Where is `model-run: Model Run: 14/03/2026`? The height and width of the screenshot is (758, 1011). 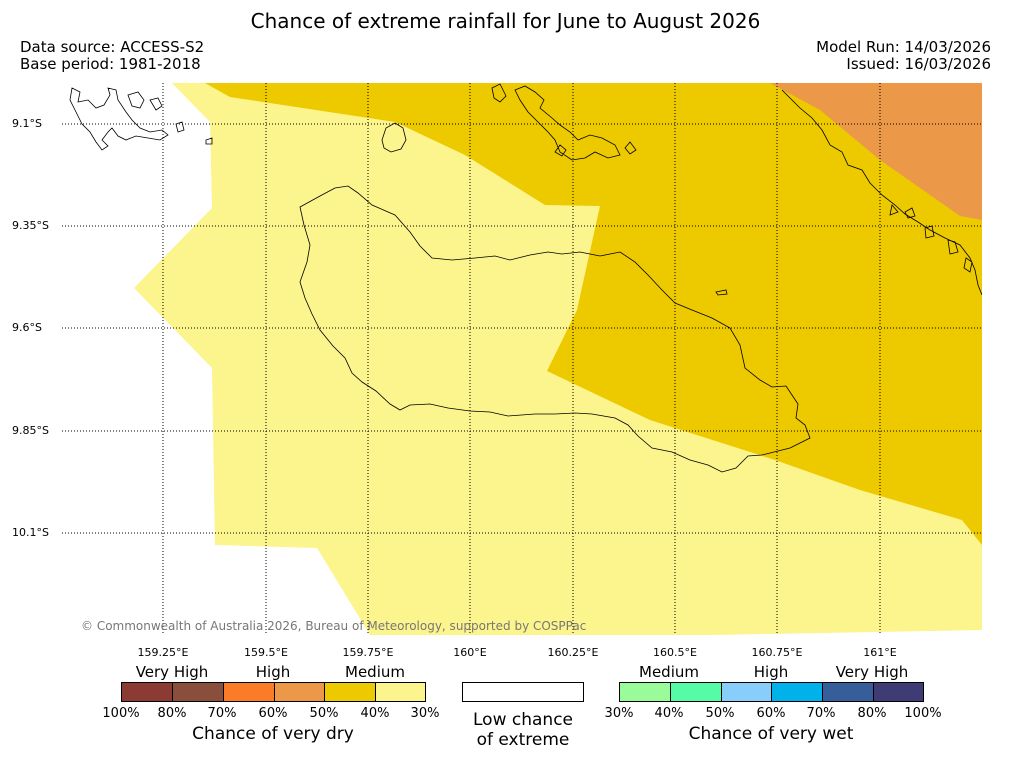 model-run: Model Run: 14/03/2026 is located at coordinates (903, 47).